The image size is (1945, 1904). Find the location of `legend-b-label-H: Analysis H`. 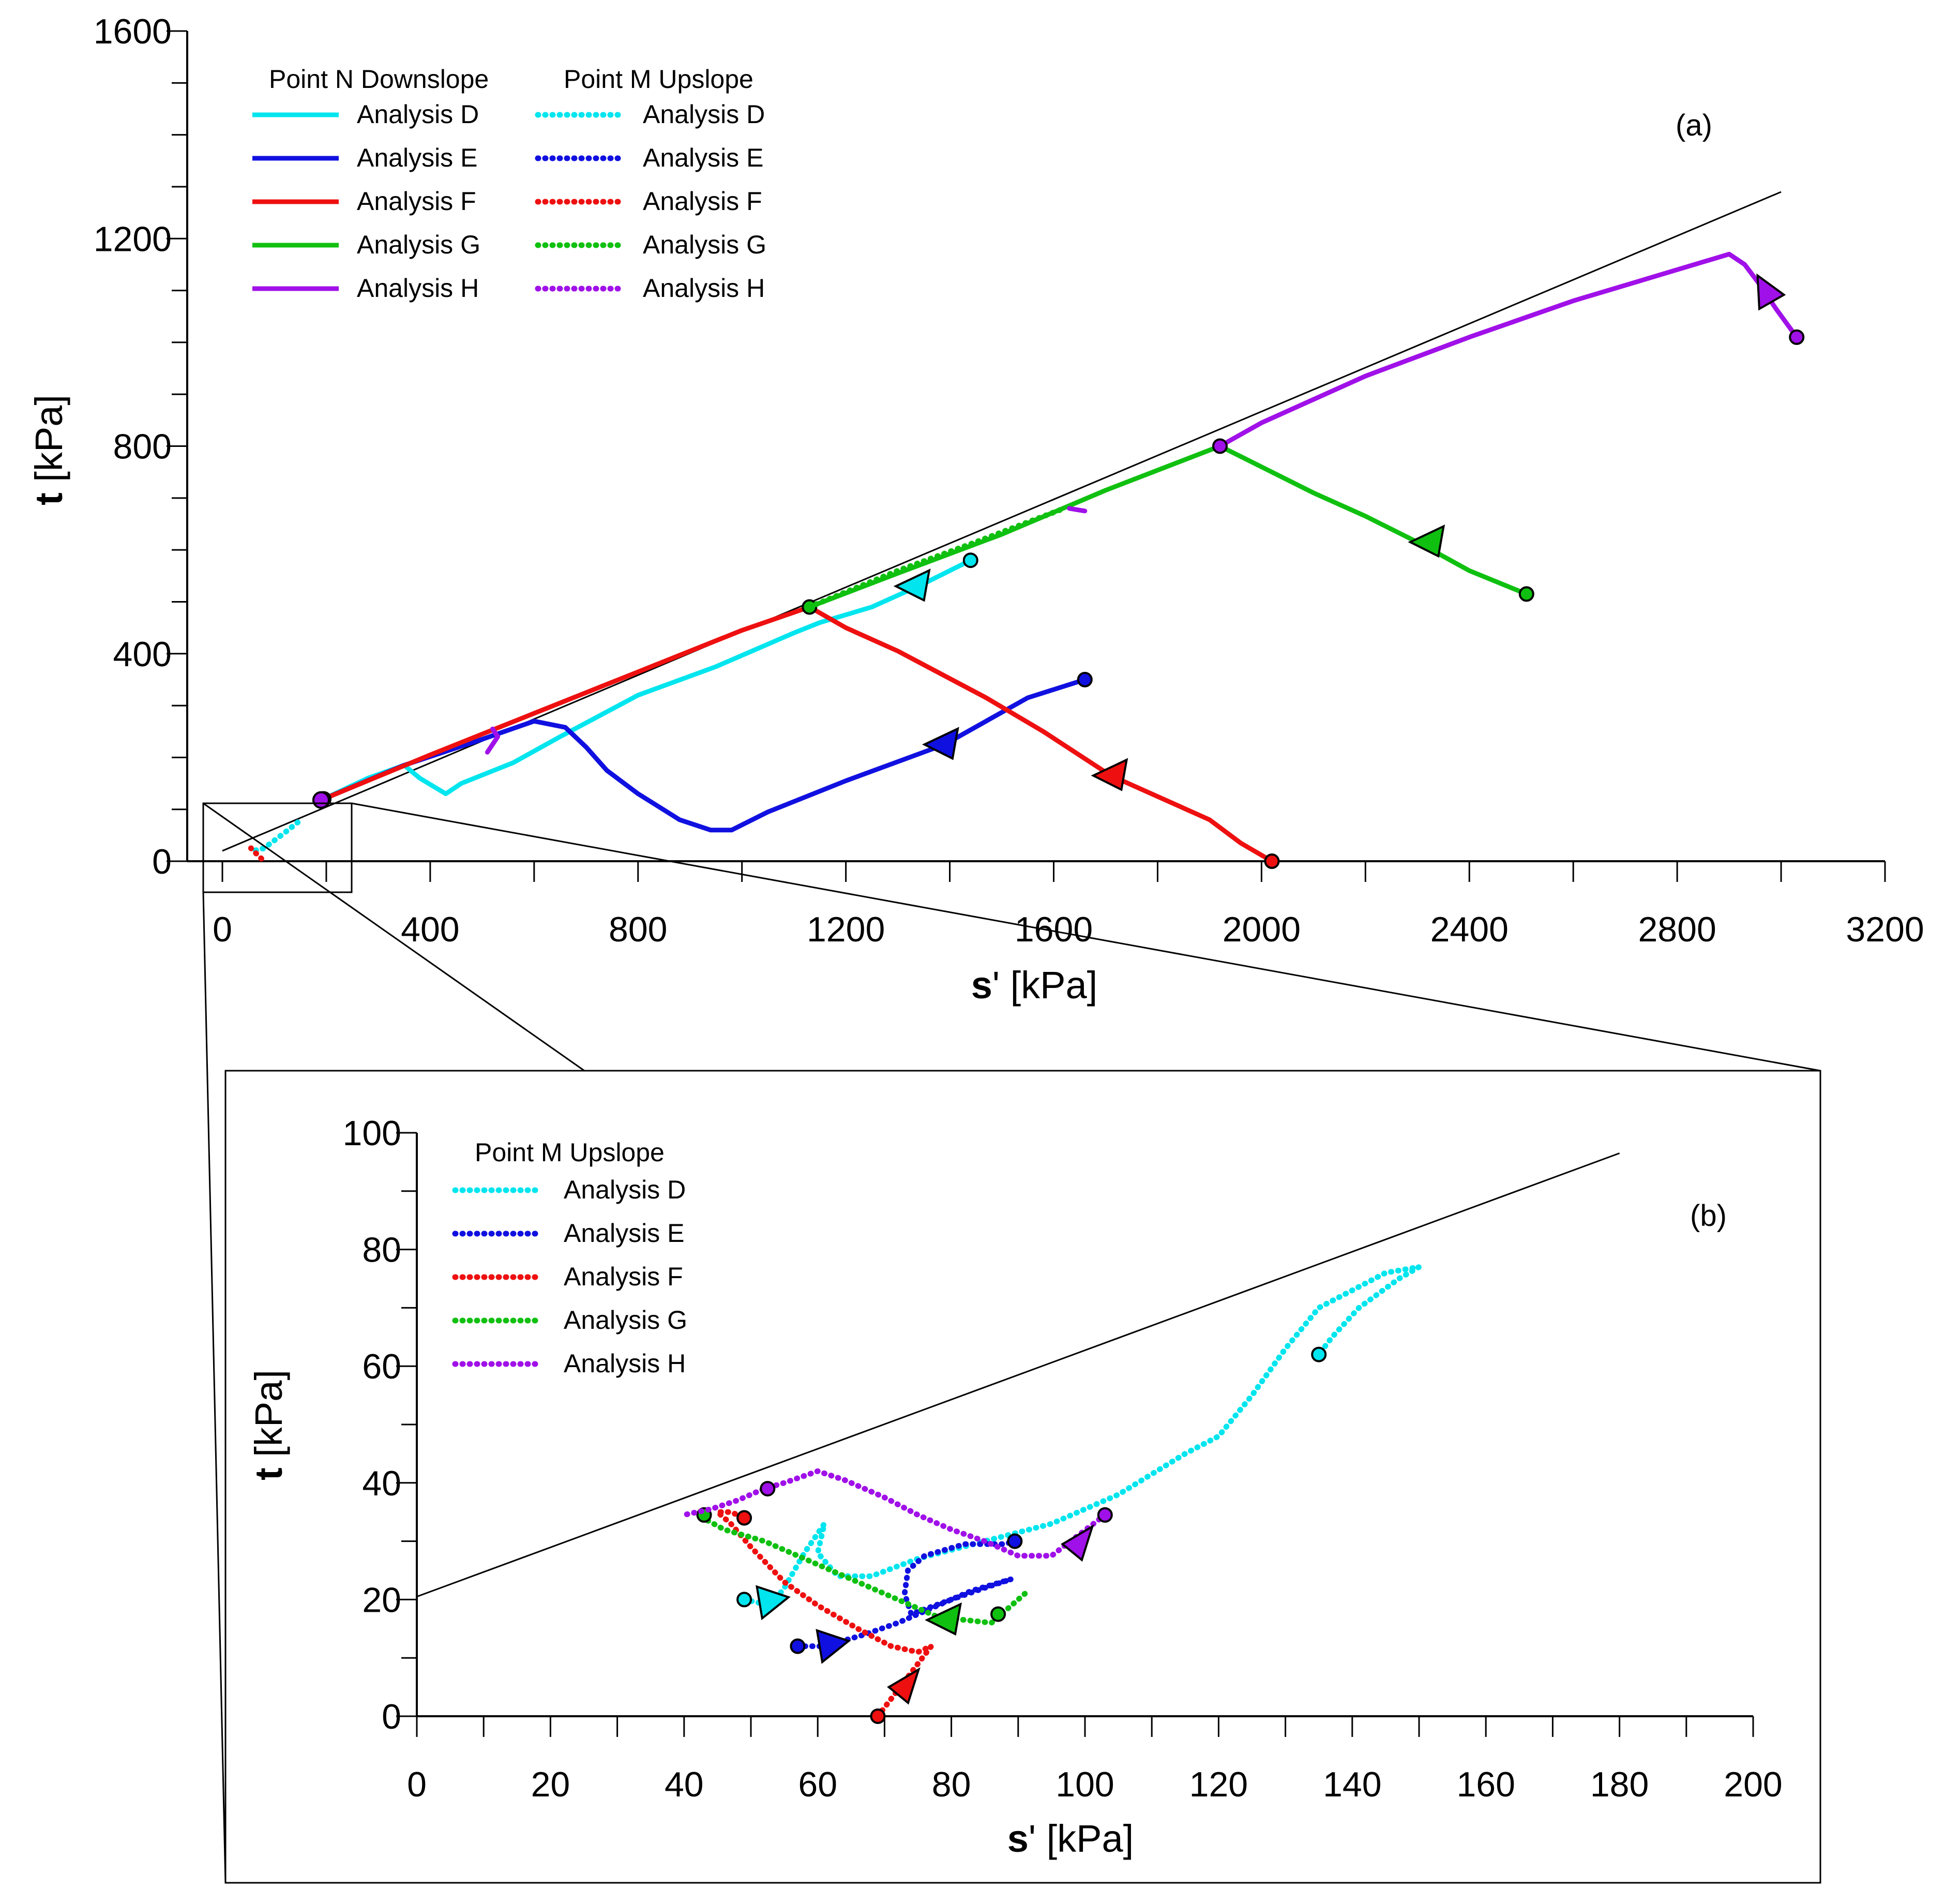

legend-b-label-H: Analysis H is located at coordinates (625, 1364).